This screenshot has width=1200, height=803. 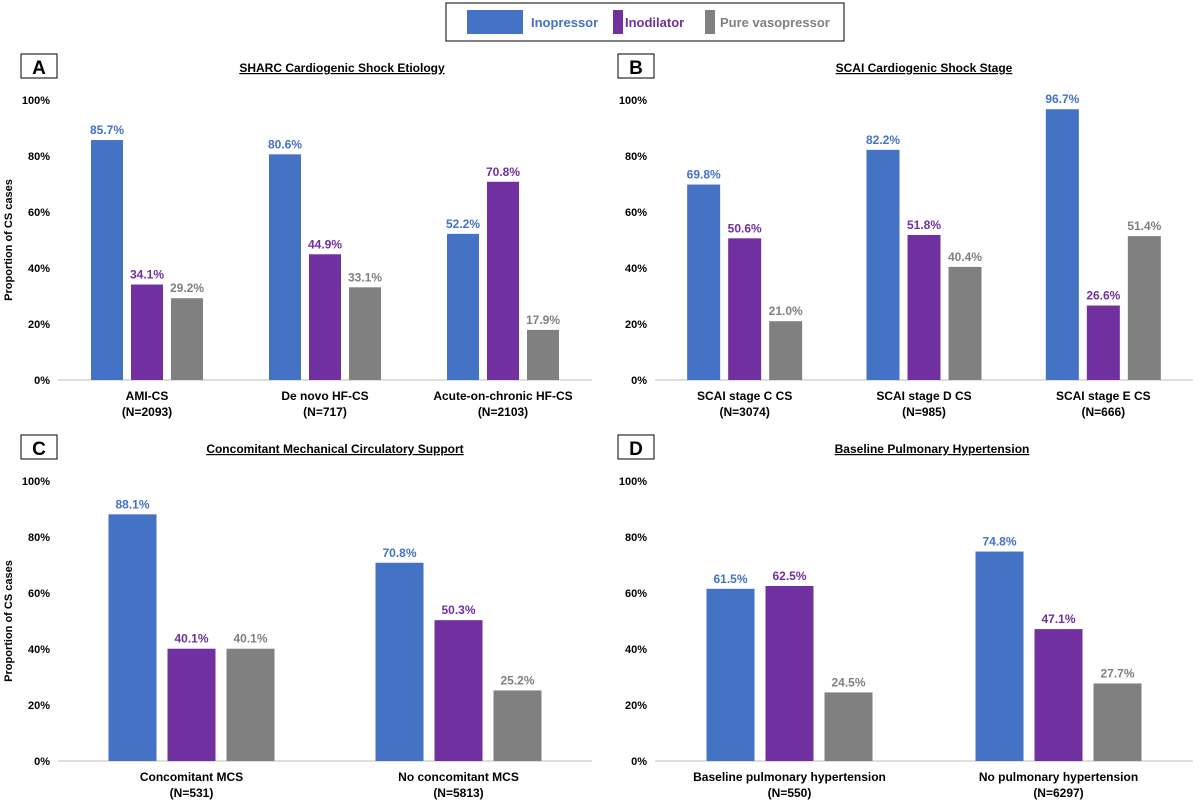 I want to click on x-category-label: No pulmonary hypertension, so click(x=1058, y=777).